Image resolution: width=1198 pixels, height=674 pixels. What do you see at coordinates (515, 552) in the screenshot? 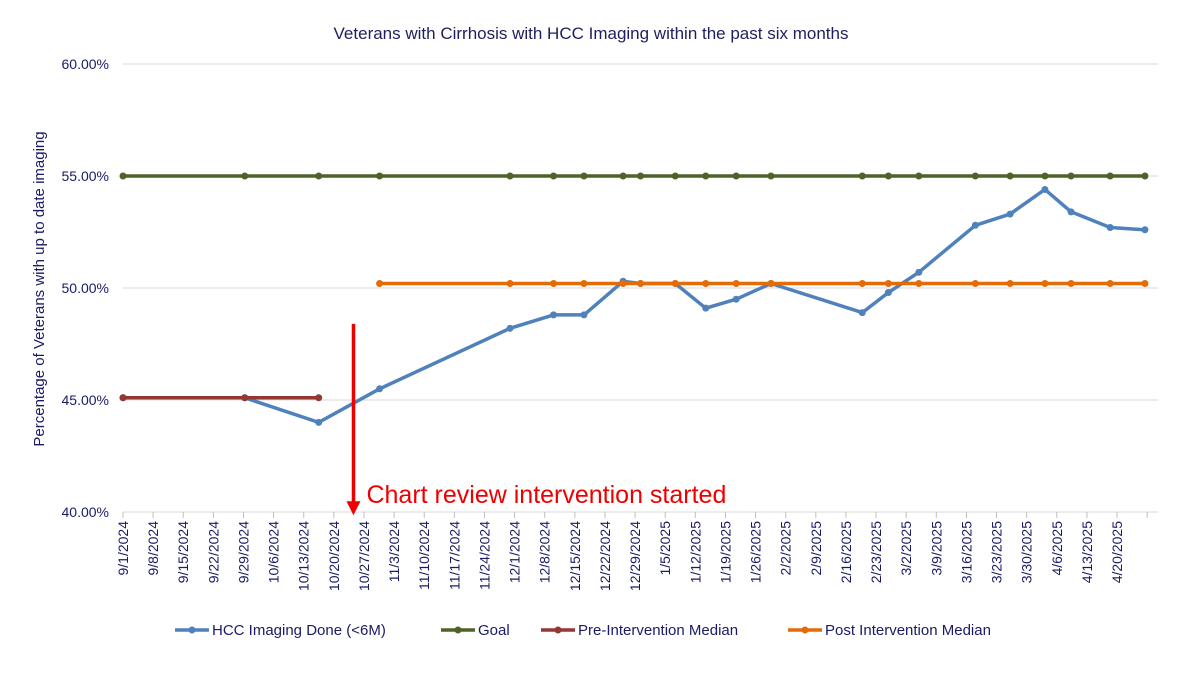
I see `x-tick-label: 12/1/2024` at bounding box center [515, 552].